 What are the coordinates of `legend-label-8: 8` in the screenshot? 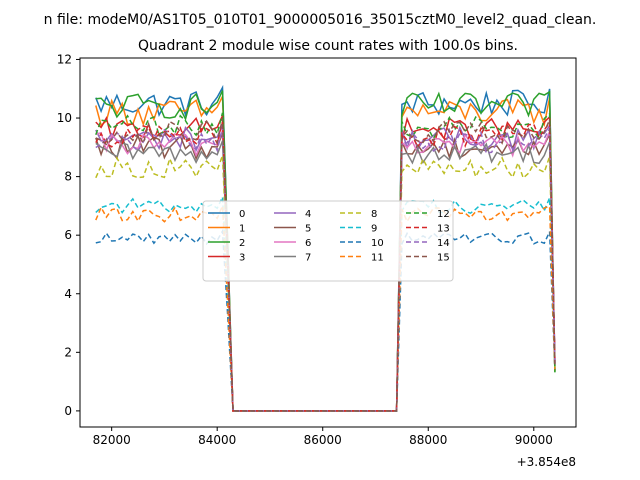 It's located at (374, 214).